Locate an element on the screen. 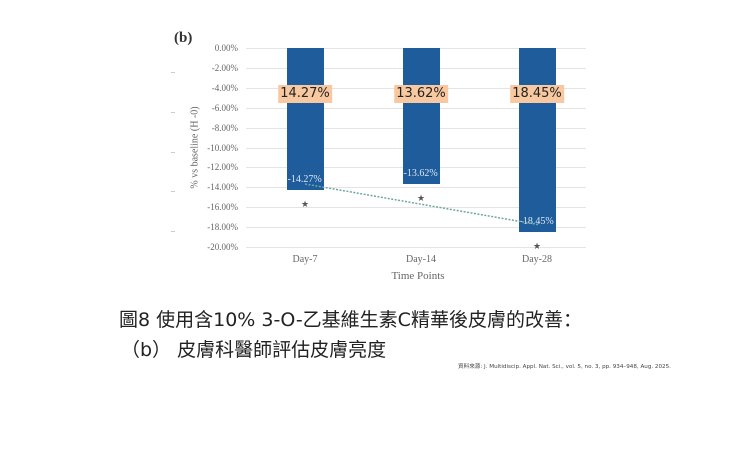 The image size is (740, 463). y-tick-label: -8.00% is located at coordinates (224, 127).